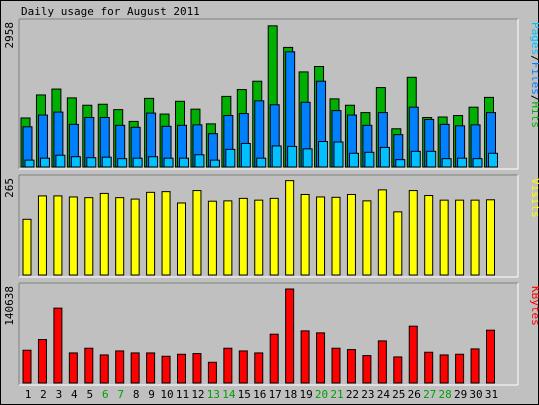 Image resolution: width=539 pixels, height=405 pixels. I want to click on day-label-28: 28, so click(445, 394).